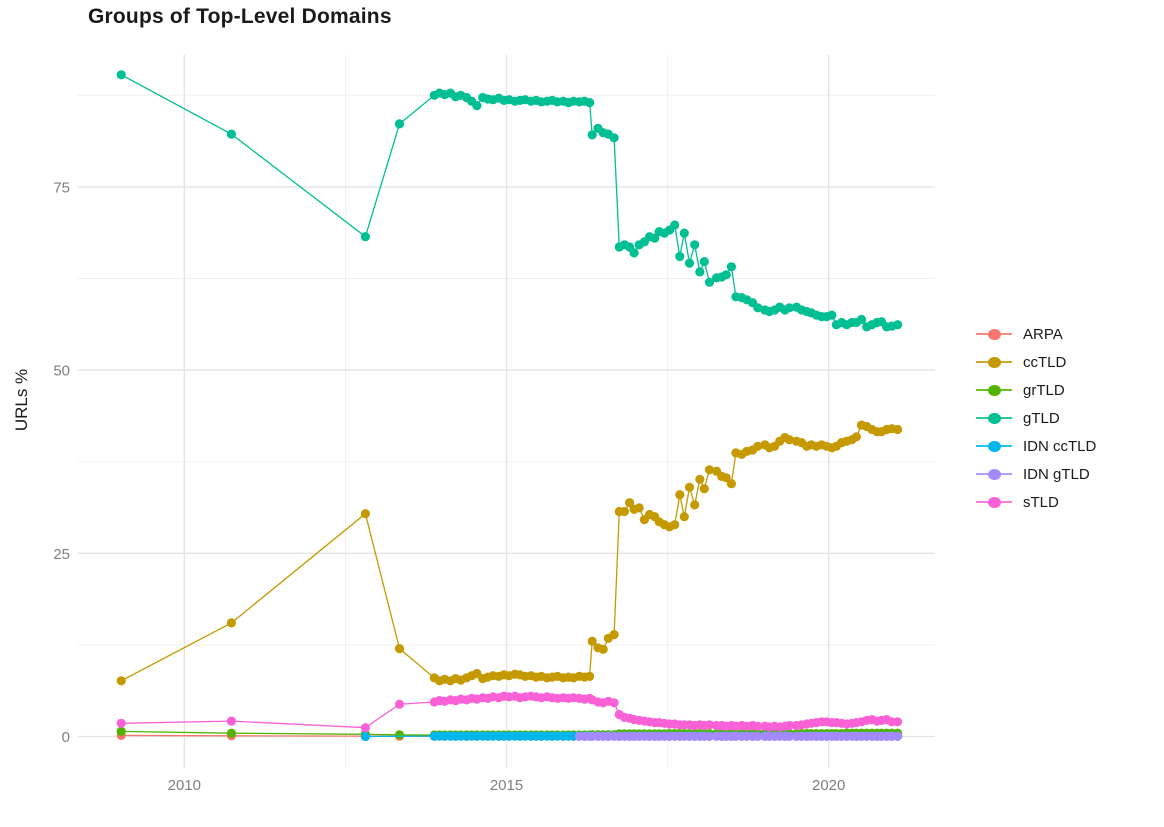 The height and width of the screenshot is (827, 1164). What do you see at coordinates (184, 785) in the screenshot?
I see `x-tick-label: 2010` at bounding box center [184, 785].